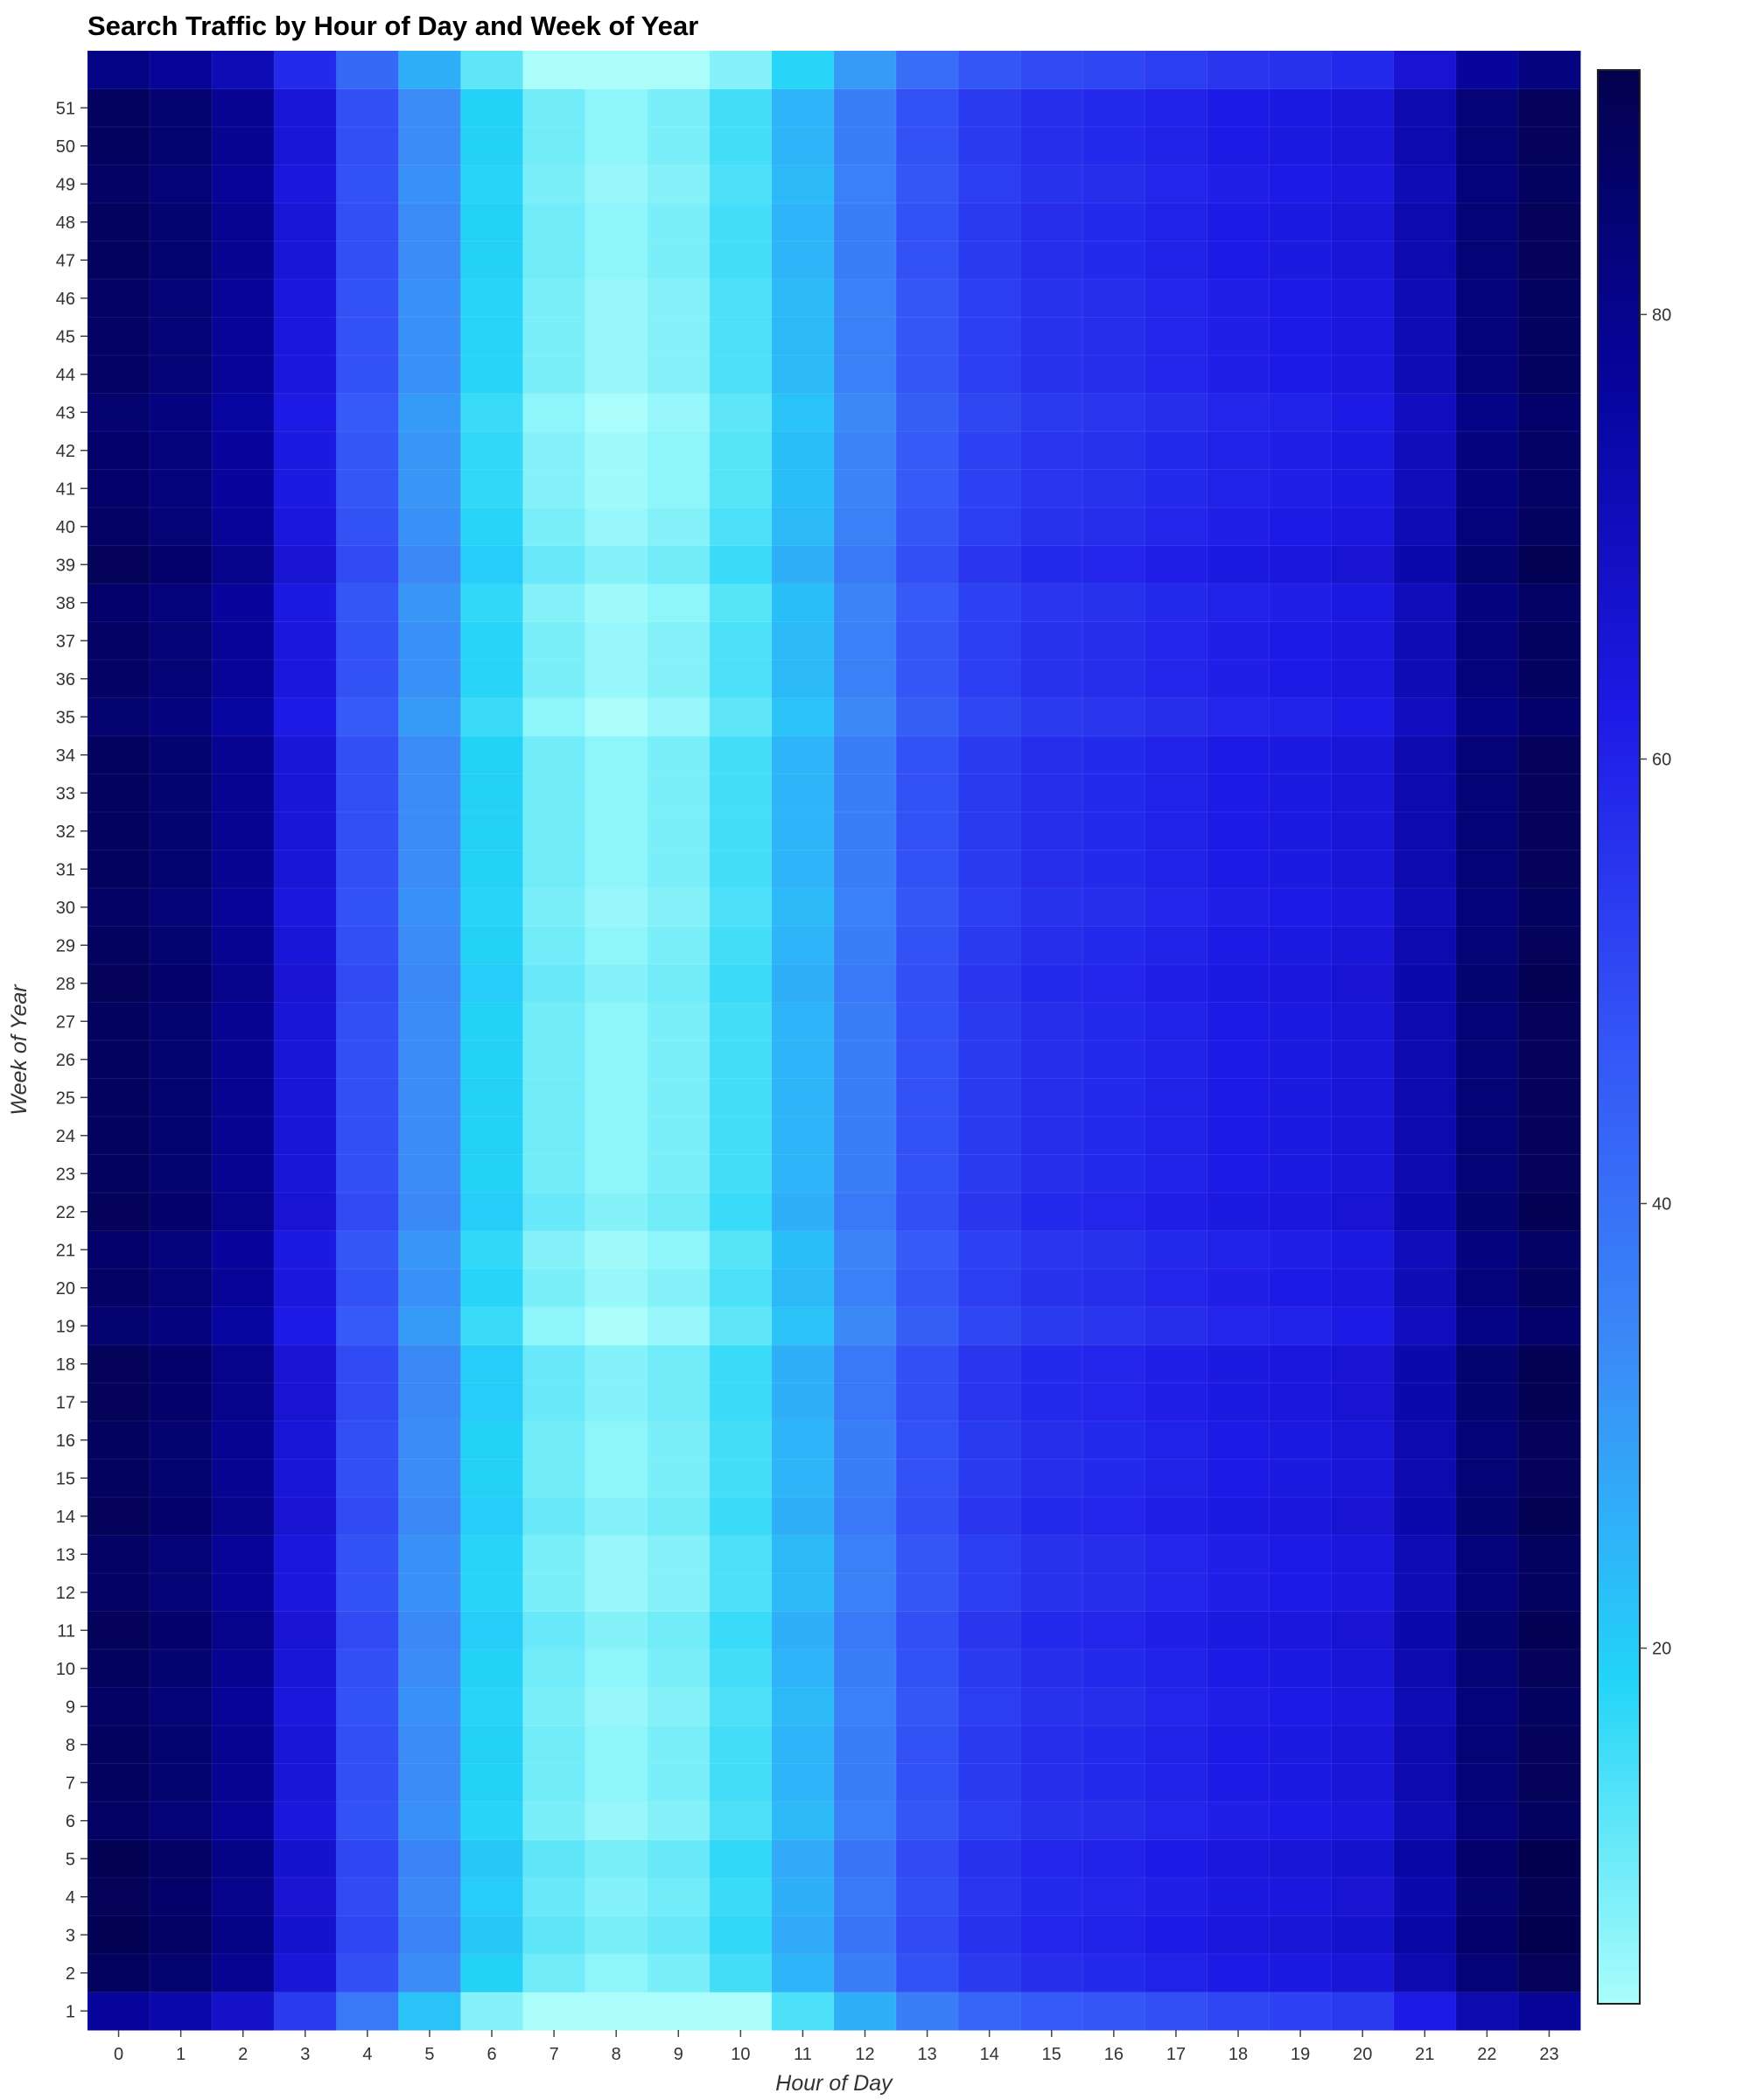  I want to click on y-tick-label: 12, so click(65, 1593).